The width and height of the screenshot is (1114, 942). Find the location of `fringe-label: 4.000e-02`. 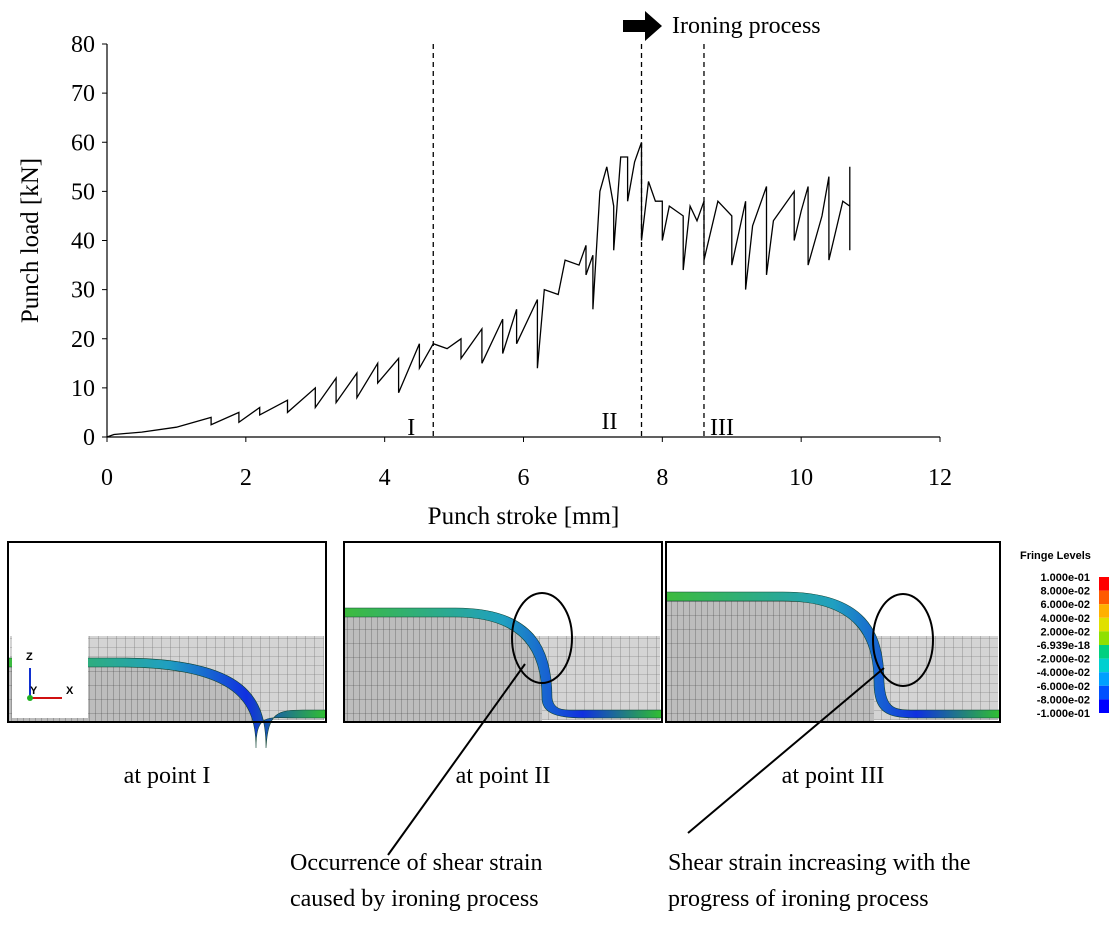

fringe-label: 4.000e-02 is located at coordinates (1065, 619).